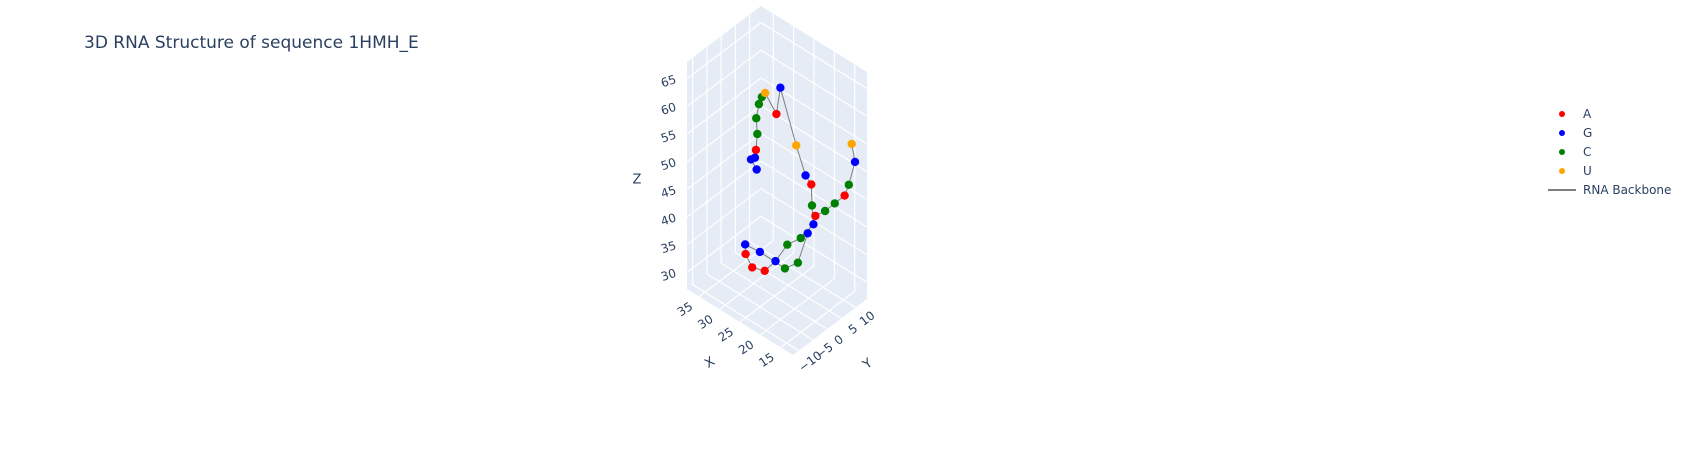 The width and height of the screenshot is (1683, 450). I want to click on legend-label-u: U, so click(1587, 170).